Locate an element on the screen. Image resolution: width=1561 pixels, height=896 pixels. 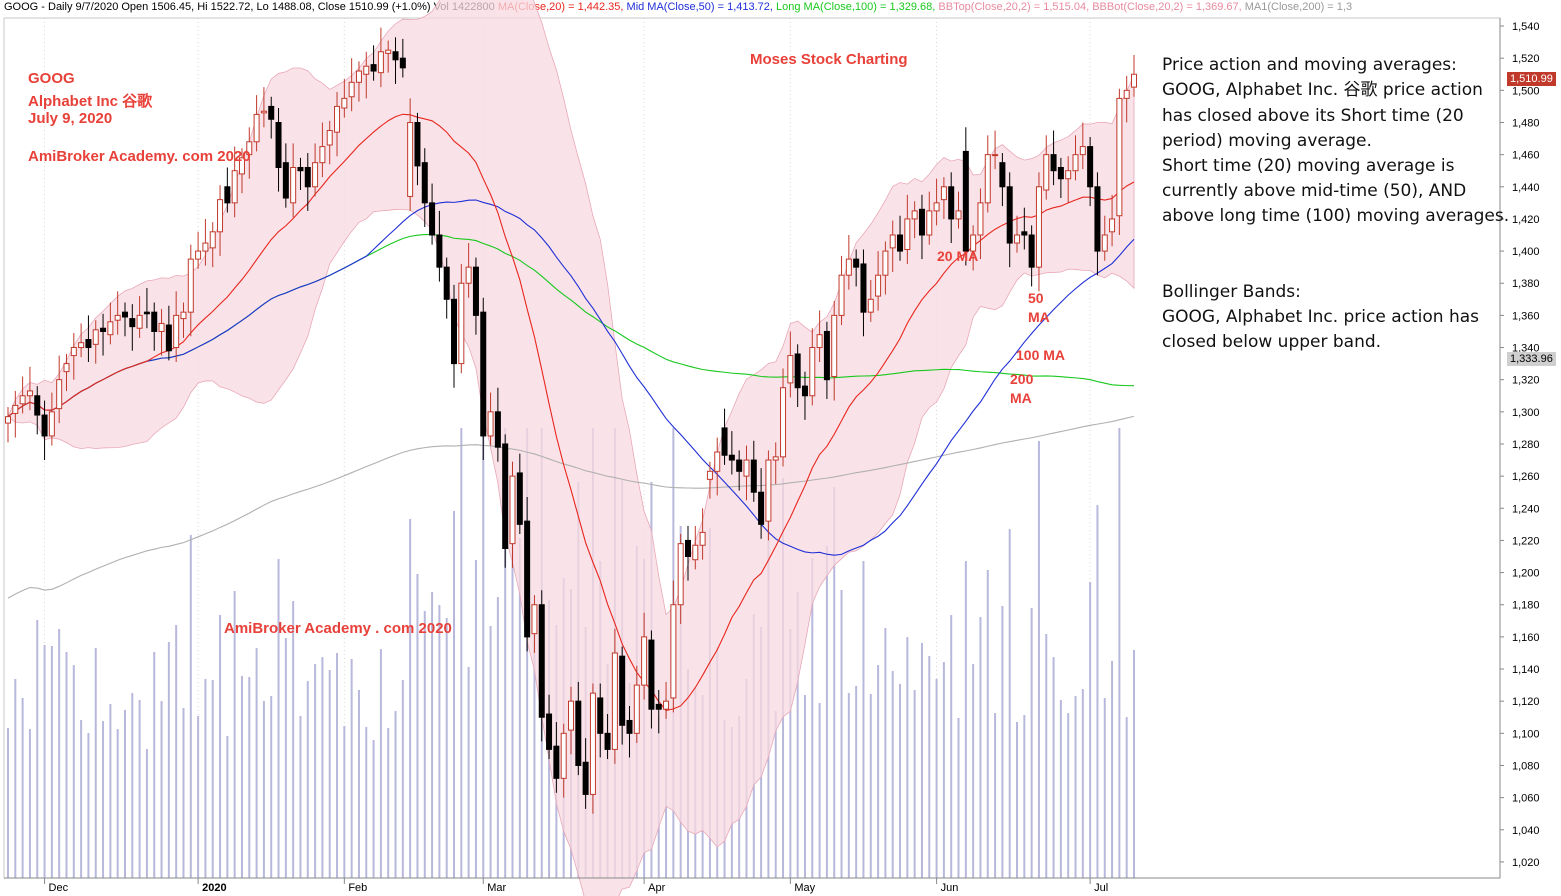
ma100-label: 100 MA is located at coordinates (1041, 355).